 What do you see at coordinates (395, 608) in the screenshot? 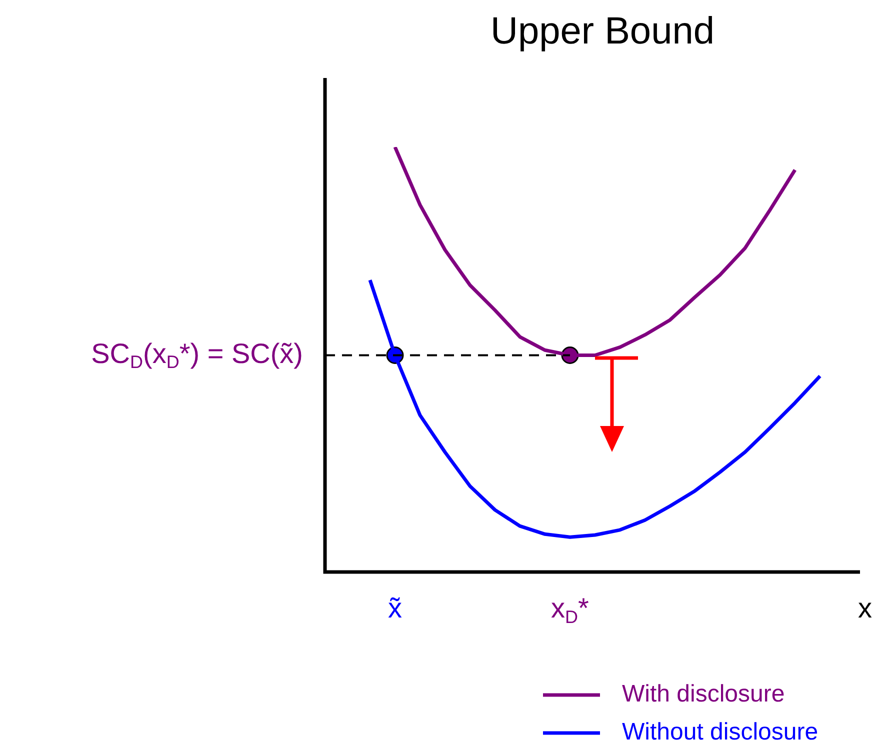
I see `x-tick-label: x̃` at bounding box center [395, 608].